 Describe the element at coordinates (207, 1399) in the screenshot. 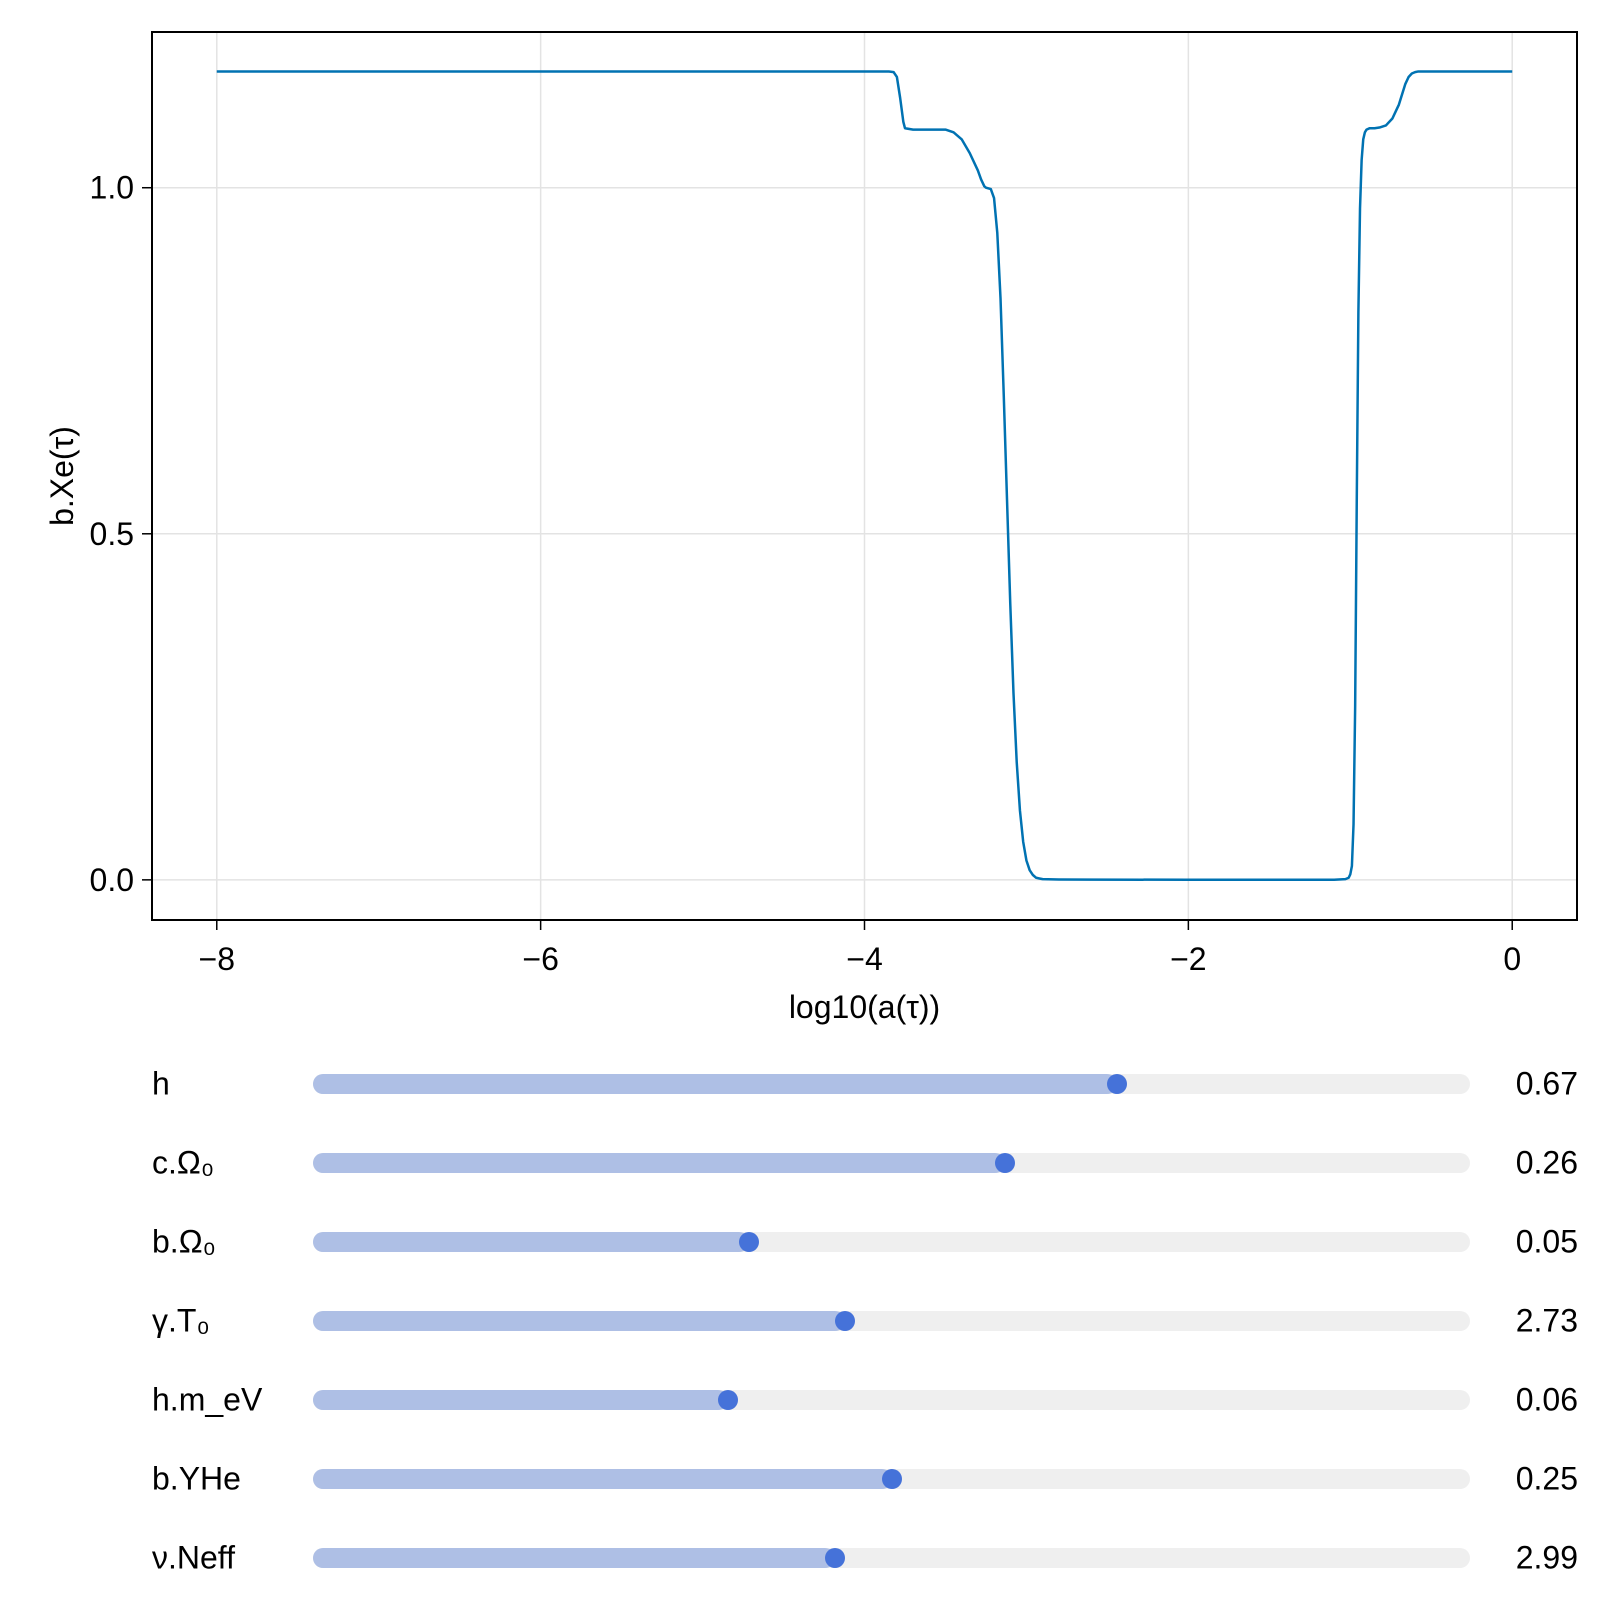

I see `slider-label: h.m_eV` at that location.